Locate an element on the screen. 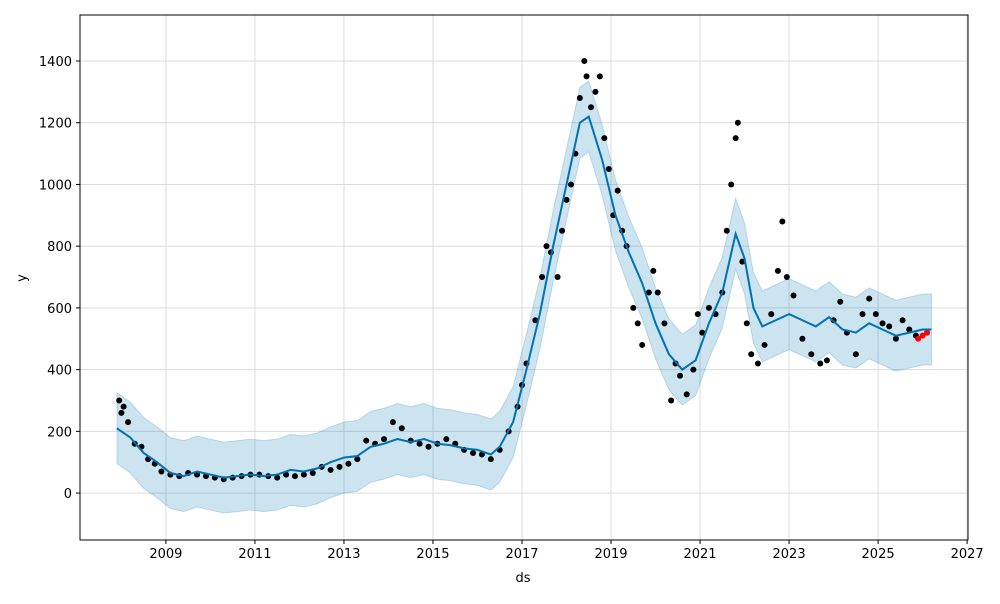  x-tick-label: 2023 is located at coordinates (789, 554).